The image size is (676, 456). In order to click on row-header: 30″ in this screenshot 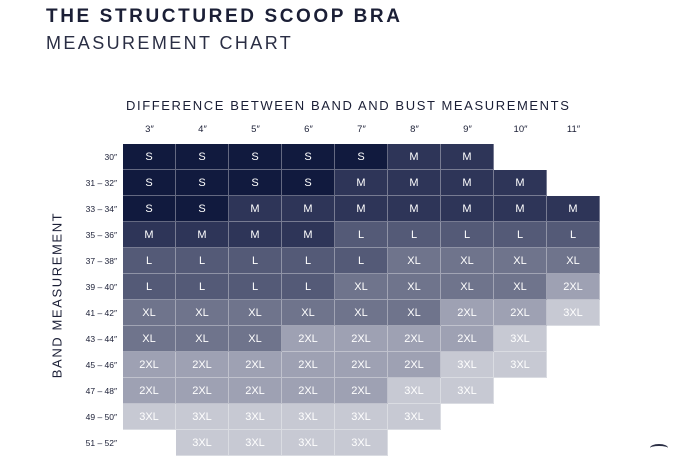, I will do `click(110, 157)`.